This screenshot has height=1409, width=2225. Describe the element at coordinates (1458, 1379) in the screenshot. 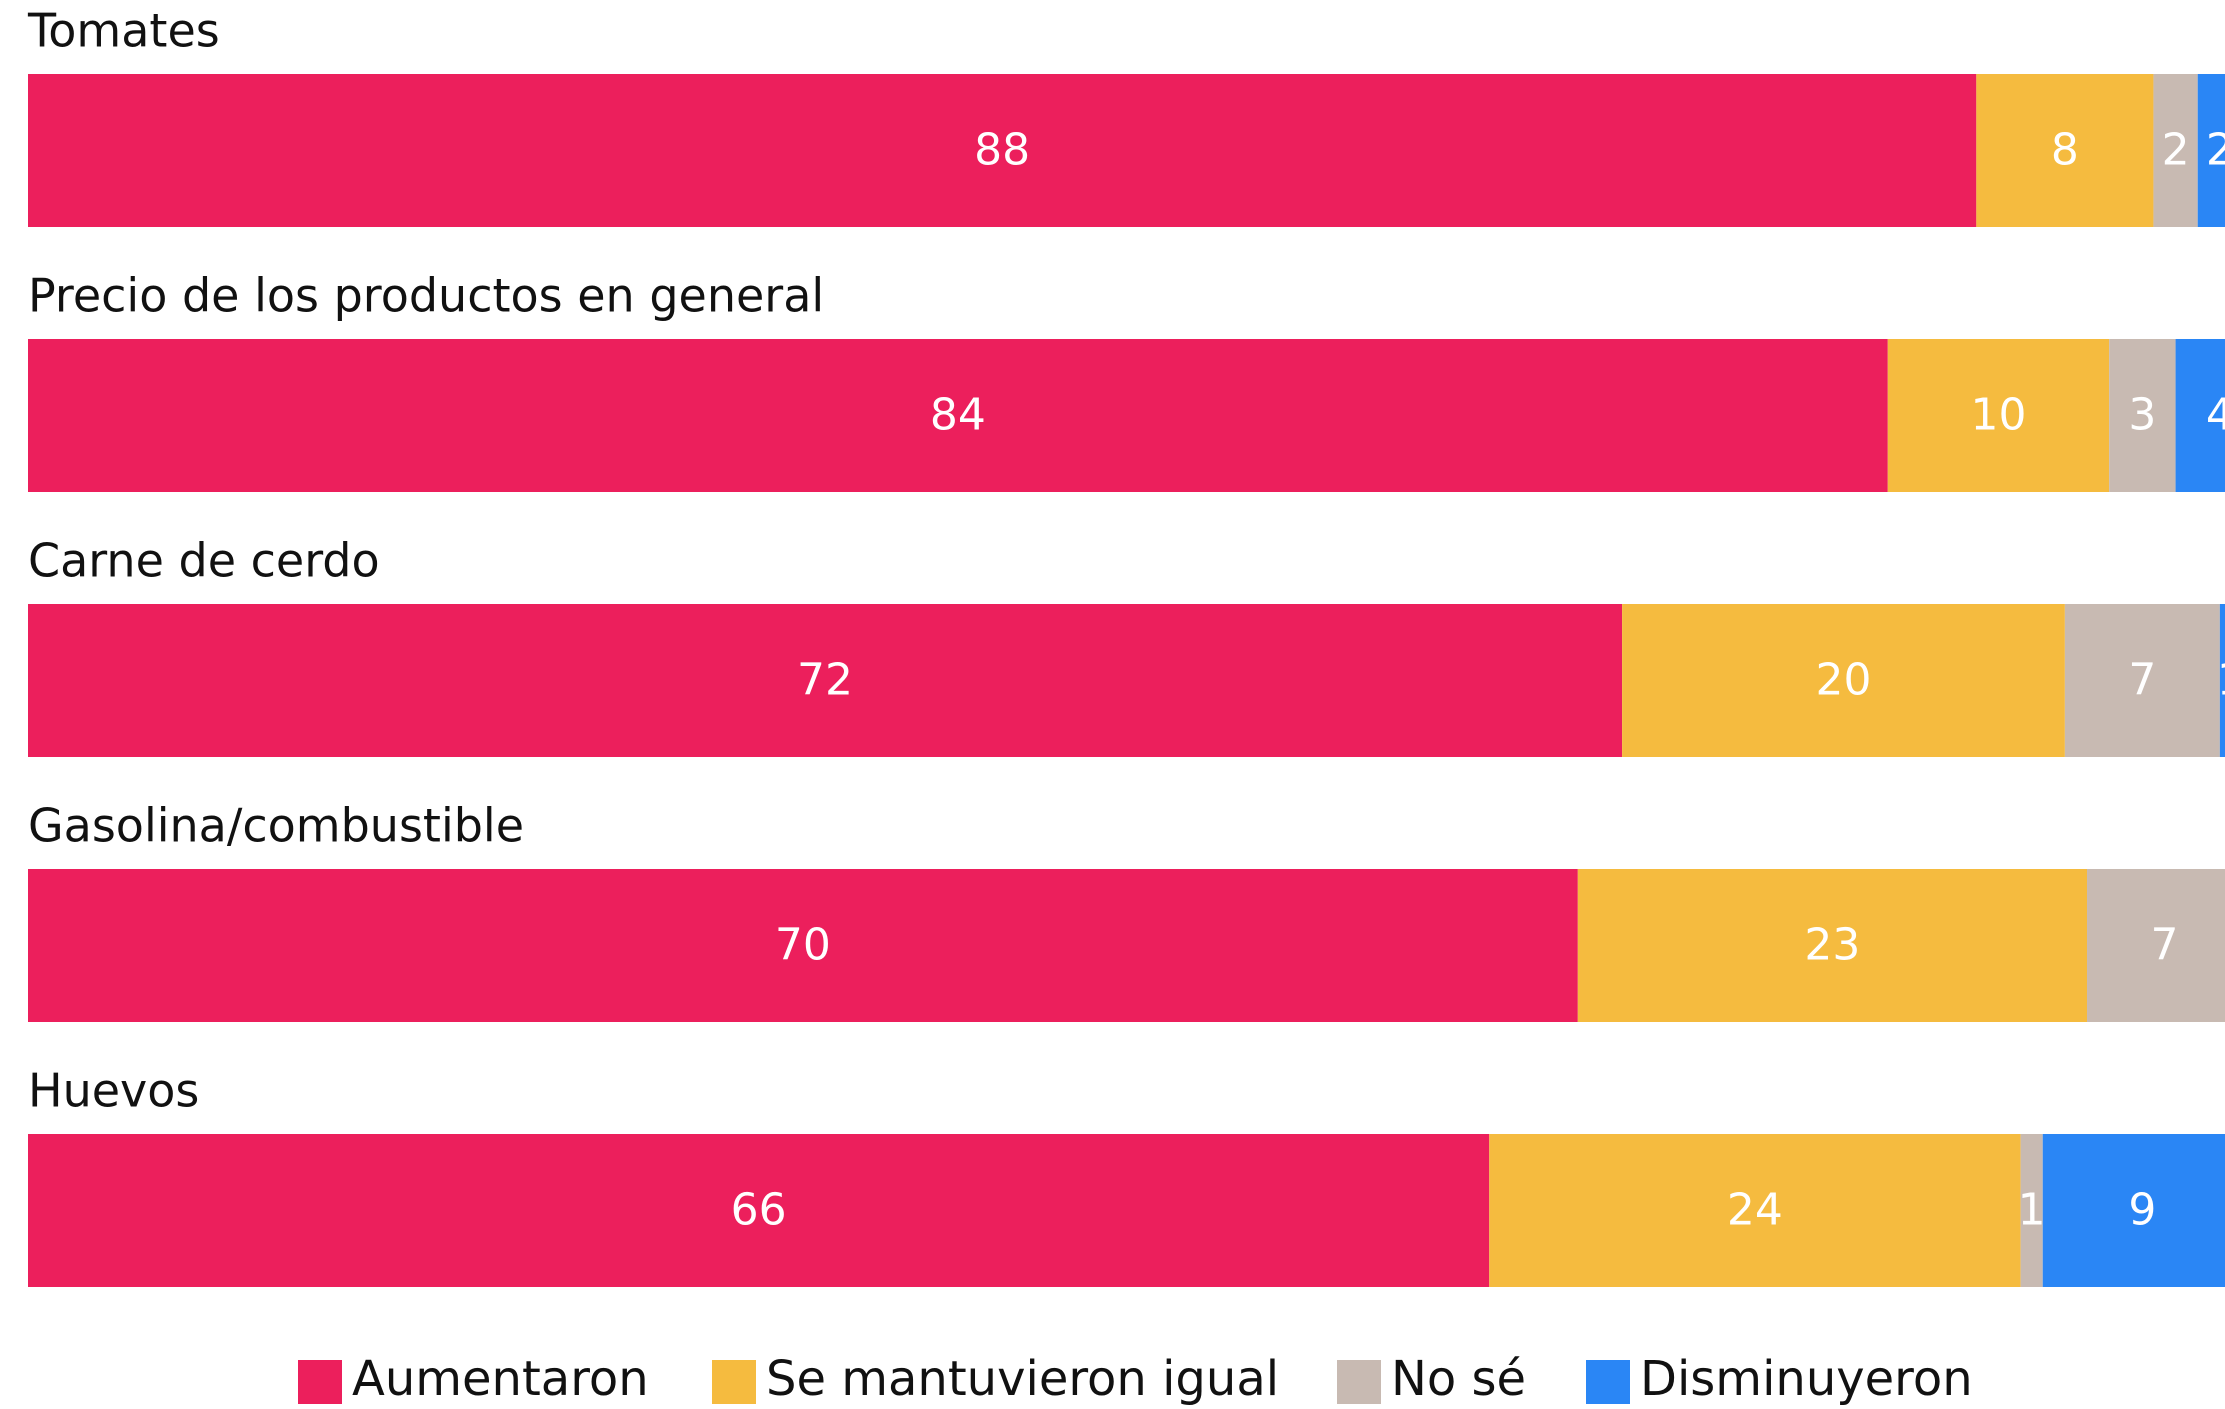

I see `legend-label: No sé` at that location.